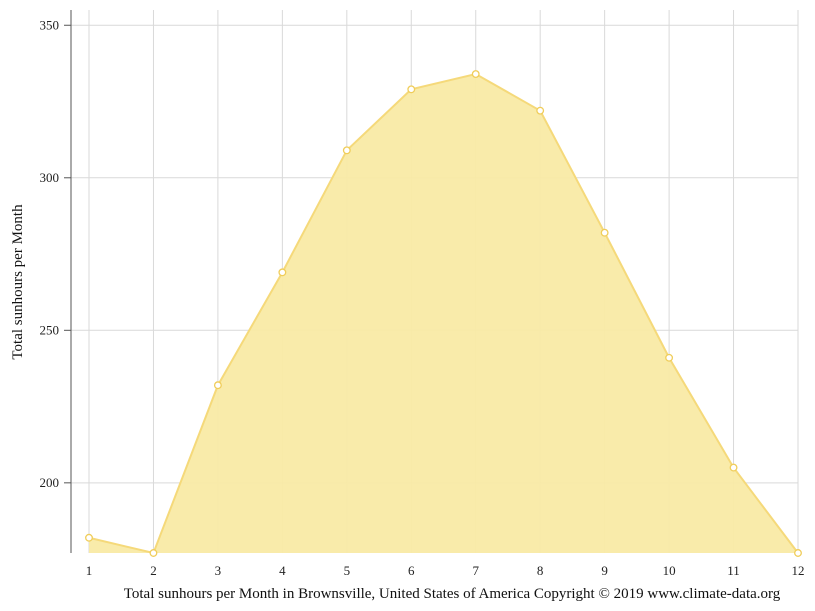 The image size is (815, 611). What do you see at coordinates (50, 329) in the screenshot?
I see `y-tick-label: 250` at bounding box center [50, 329].